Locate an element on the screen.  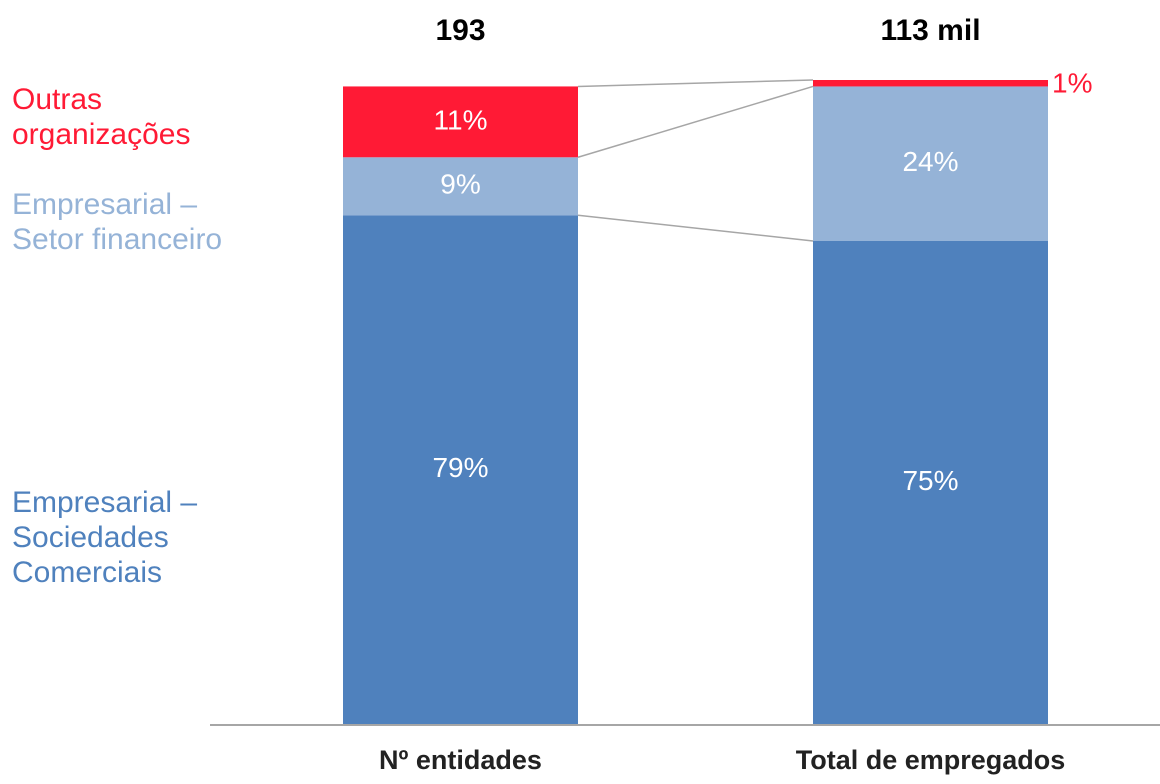
total-label: 193 is located at coordinates (460, 30).